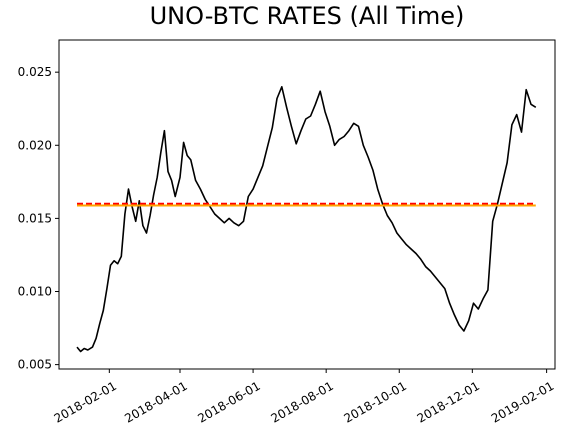 The width and height of the screenshot is (568, 438). I want to click on x-tick-label: 2019-02-01, so click(522, 402).